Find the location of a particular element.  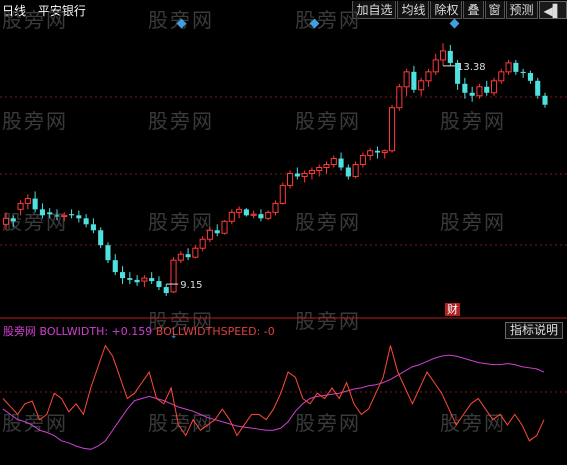

ex-rights-button: 除权 is located at coordinates (446, 10).